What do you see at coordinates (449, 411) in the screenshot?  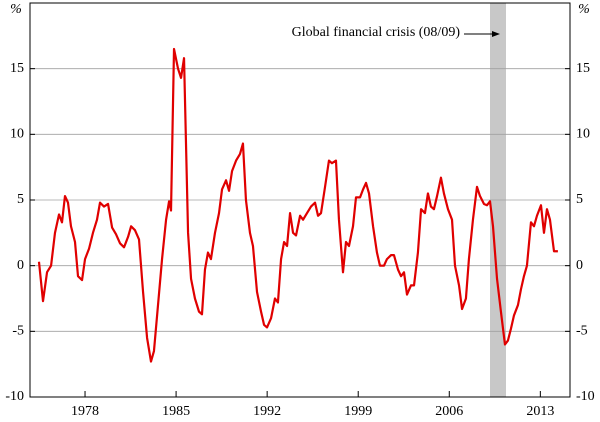 I see `x-tick-label: 2006` at bounding box center [449, 411].